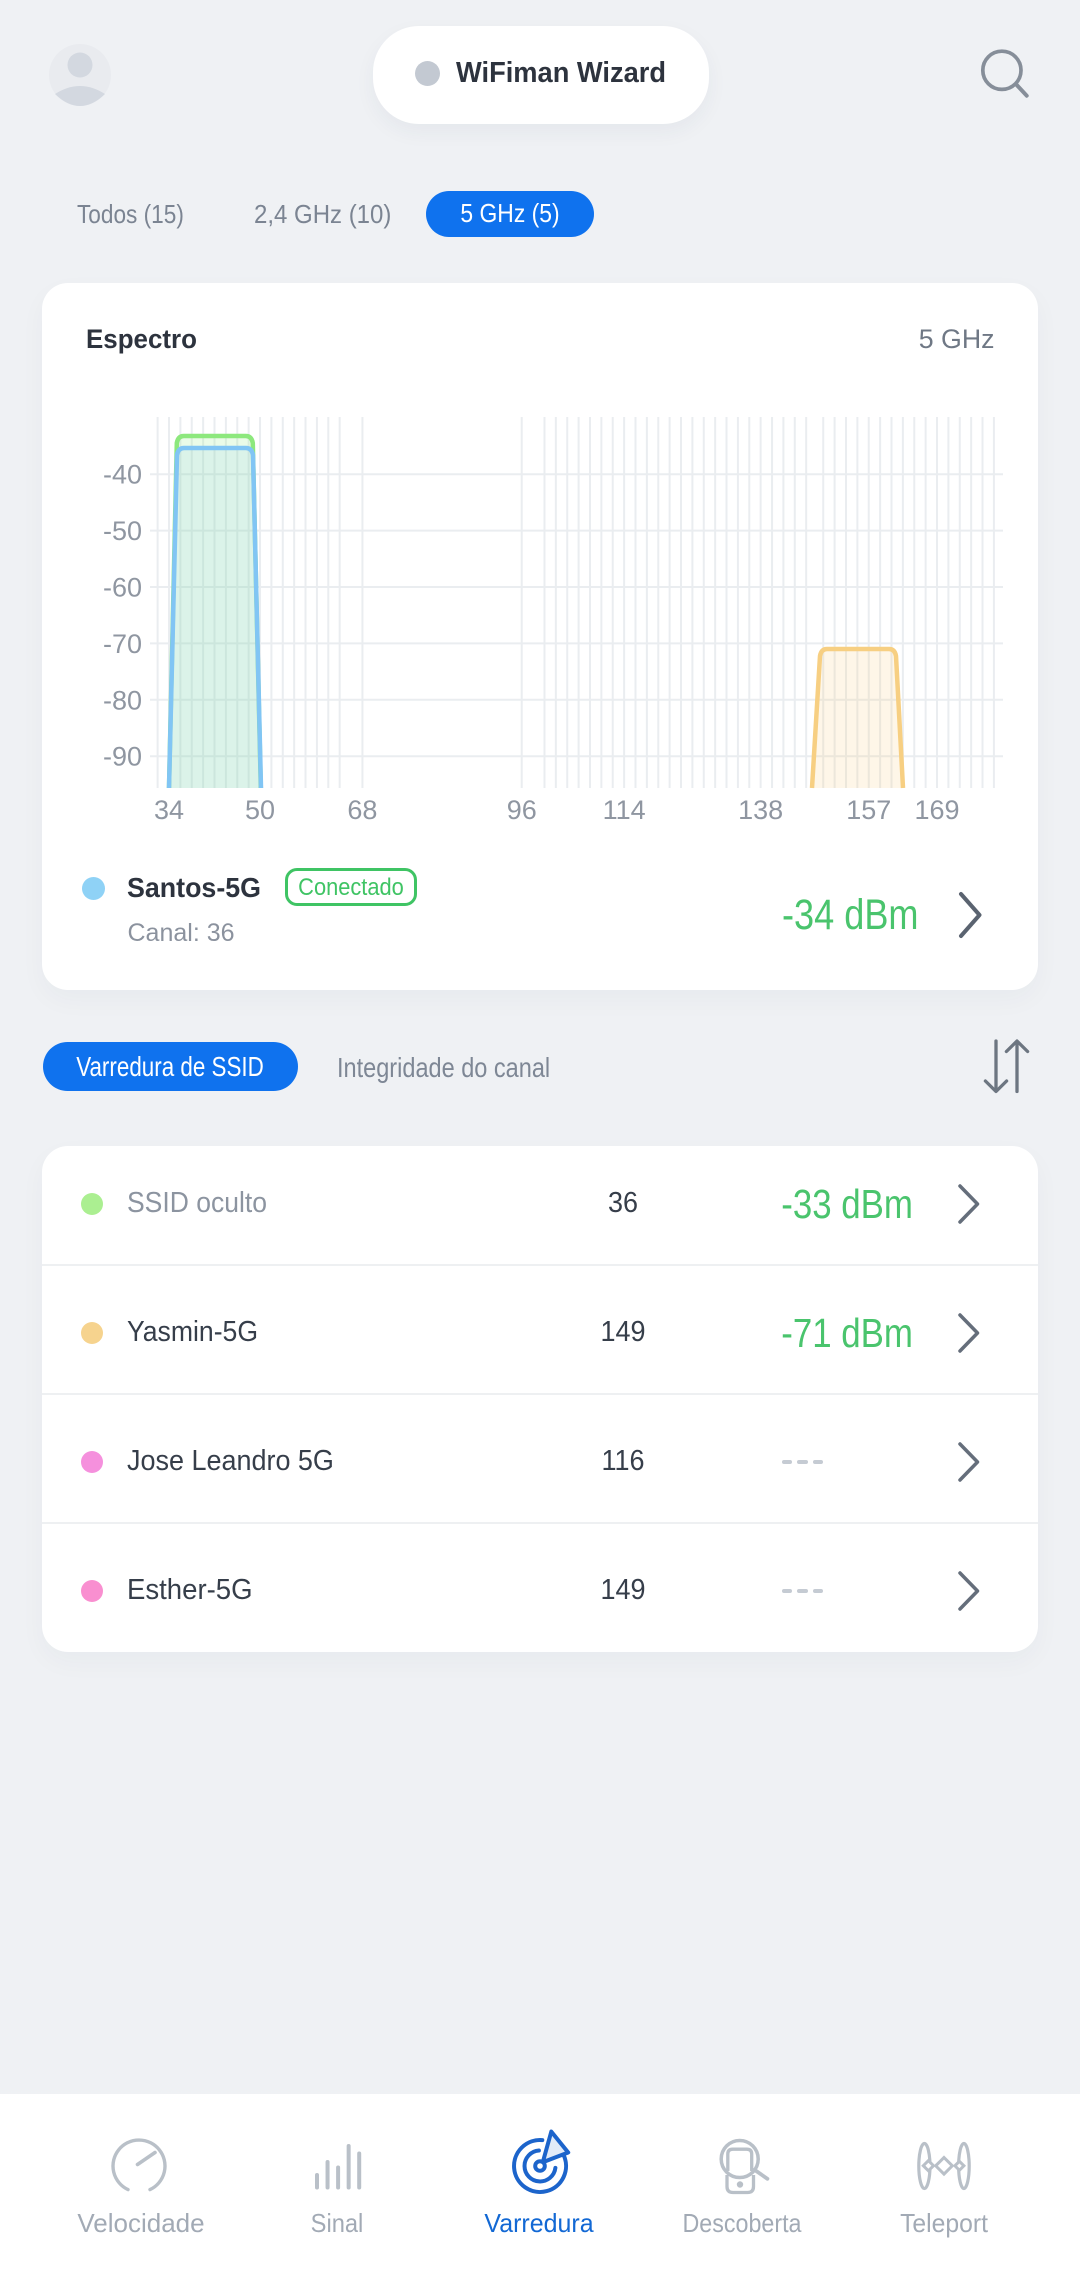 This screenshot has height=2273, width=1080. I want to click on svg-text: 114, so click(624, 810).